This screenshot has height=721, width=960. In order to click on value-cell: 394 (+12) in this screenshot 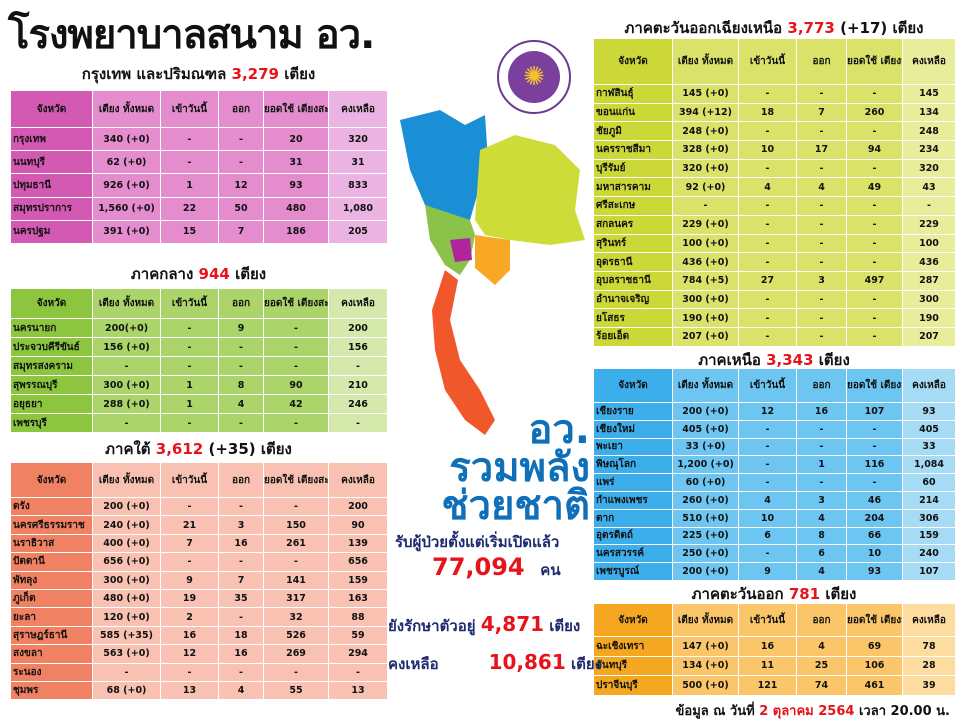, I will do `click(705, 112)`.